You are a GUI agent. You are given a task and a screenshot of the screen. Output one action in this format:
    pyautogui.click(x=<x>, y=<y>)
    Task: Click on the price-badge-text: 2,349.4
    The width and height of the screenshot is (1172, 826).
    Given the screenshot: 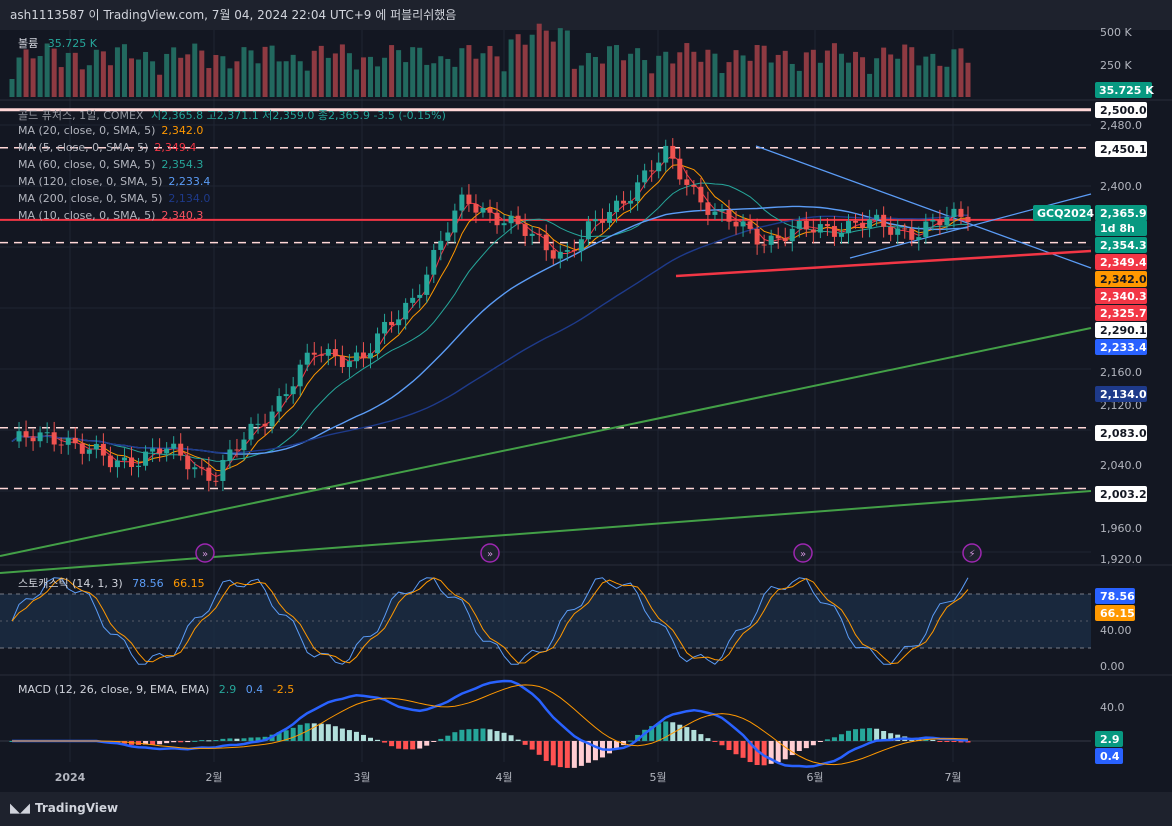 What is the action you would take?
    pyautogui.click(x=1123, y=262)
    